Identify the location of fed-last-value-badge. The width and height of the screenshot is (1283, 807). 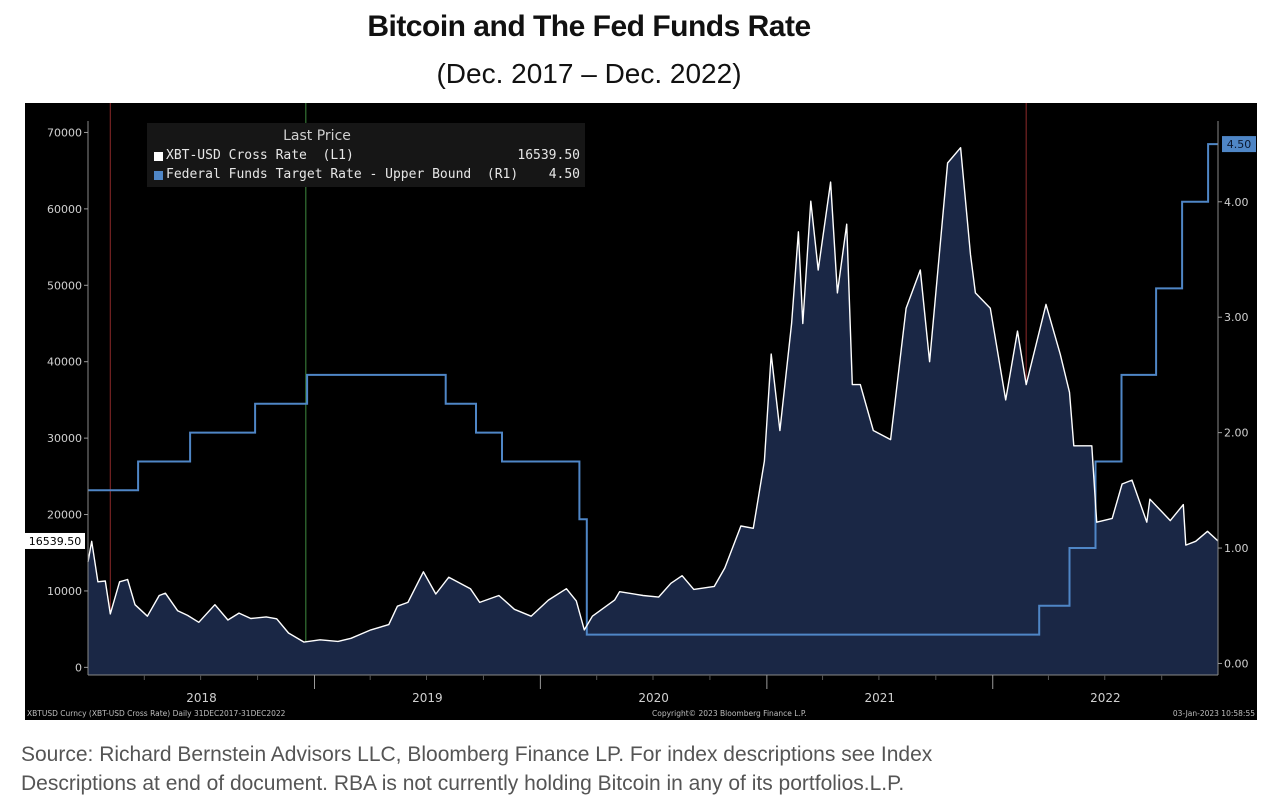
(1239, 144).